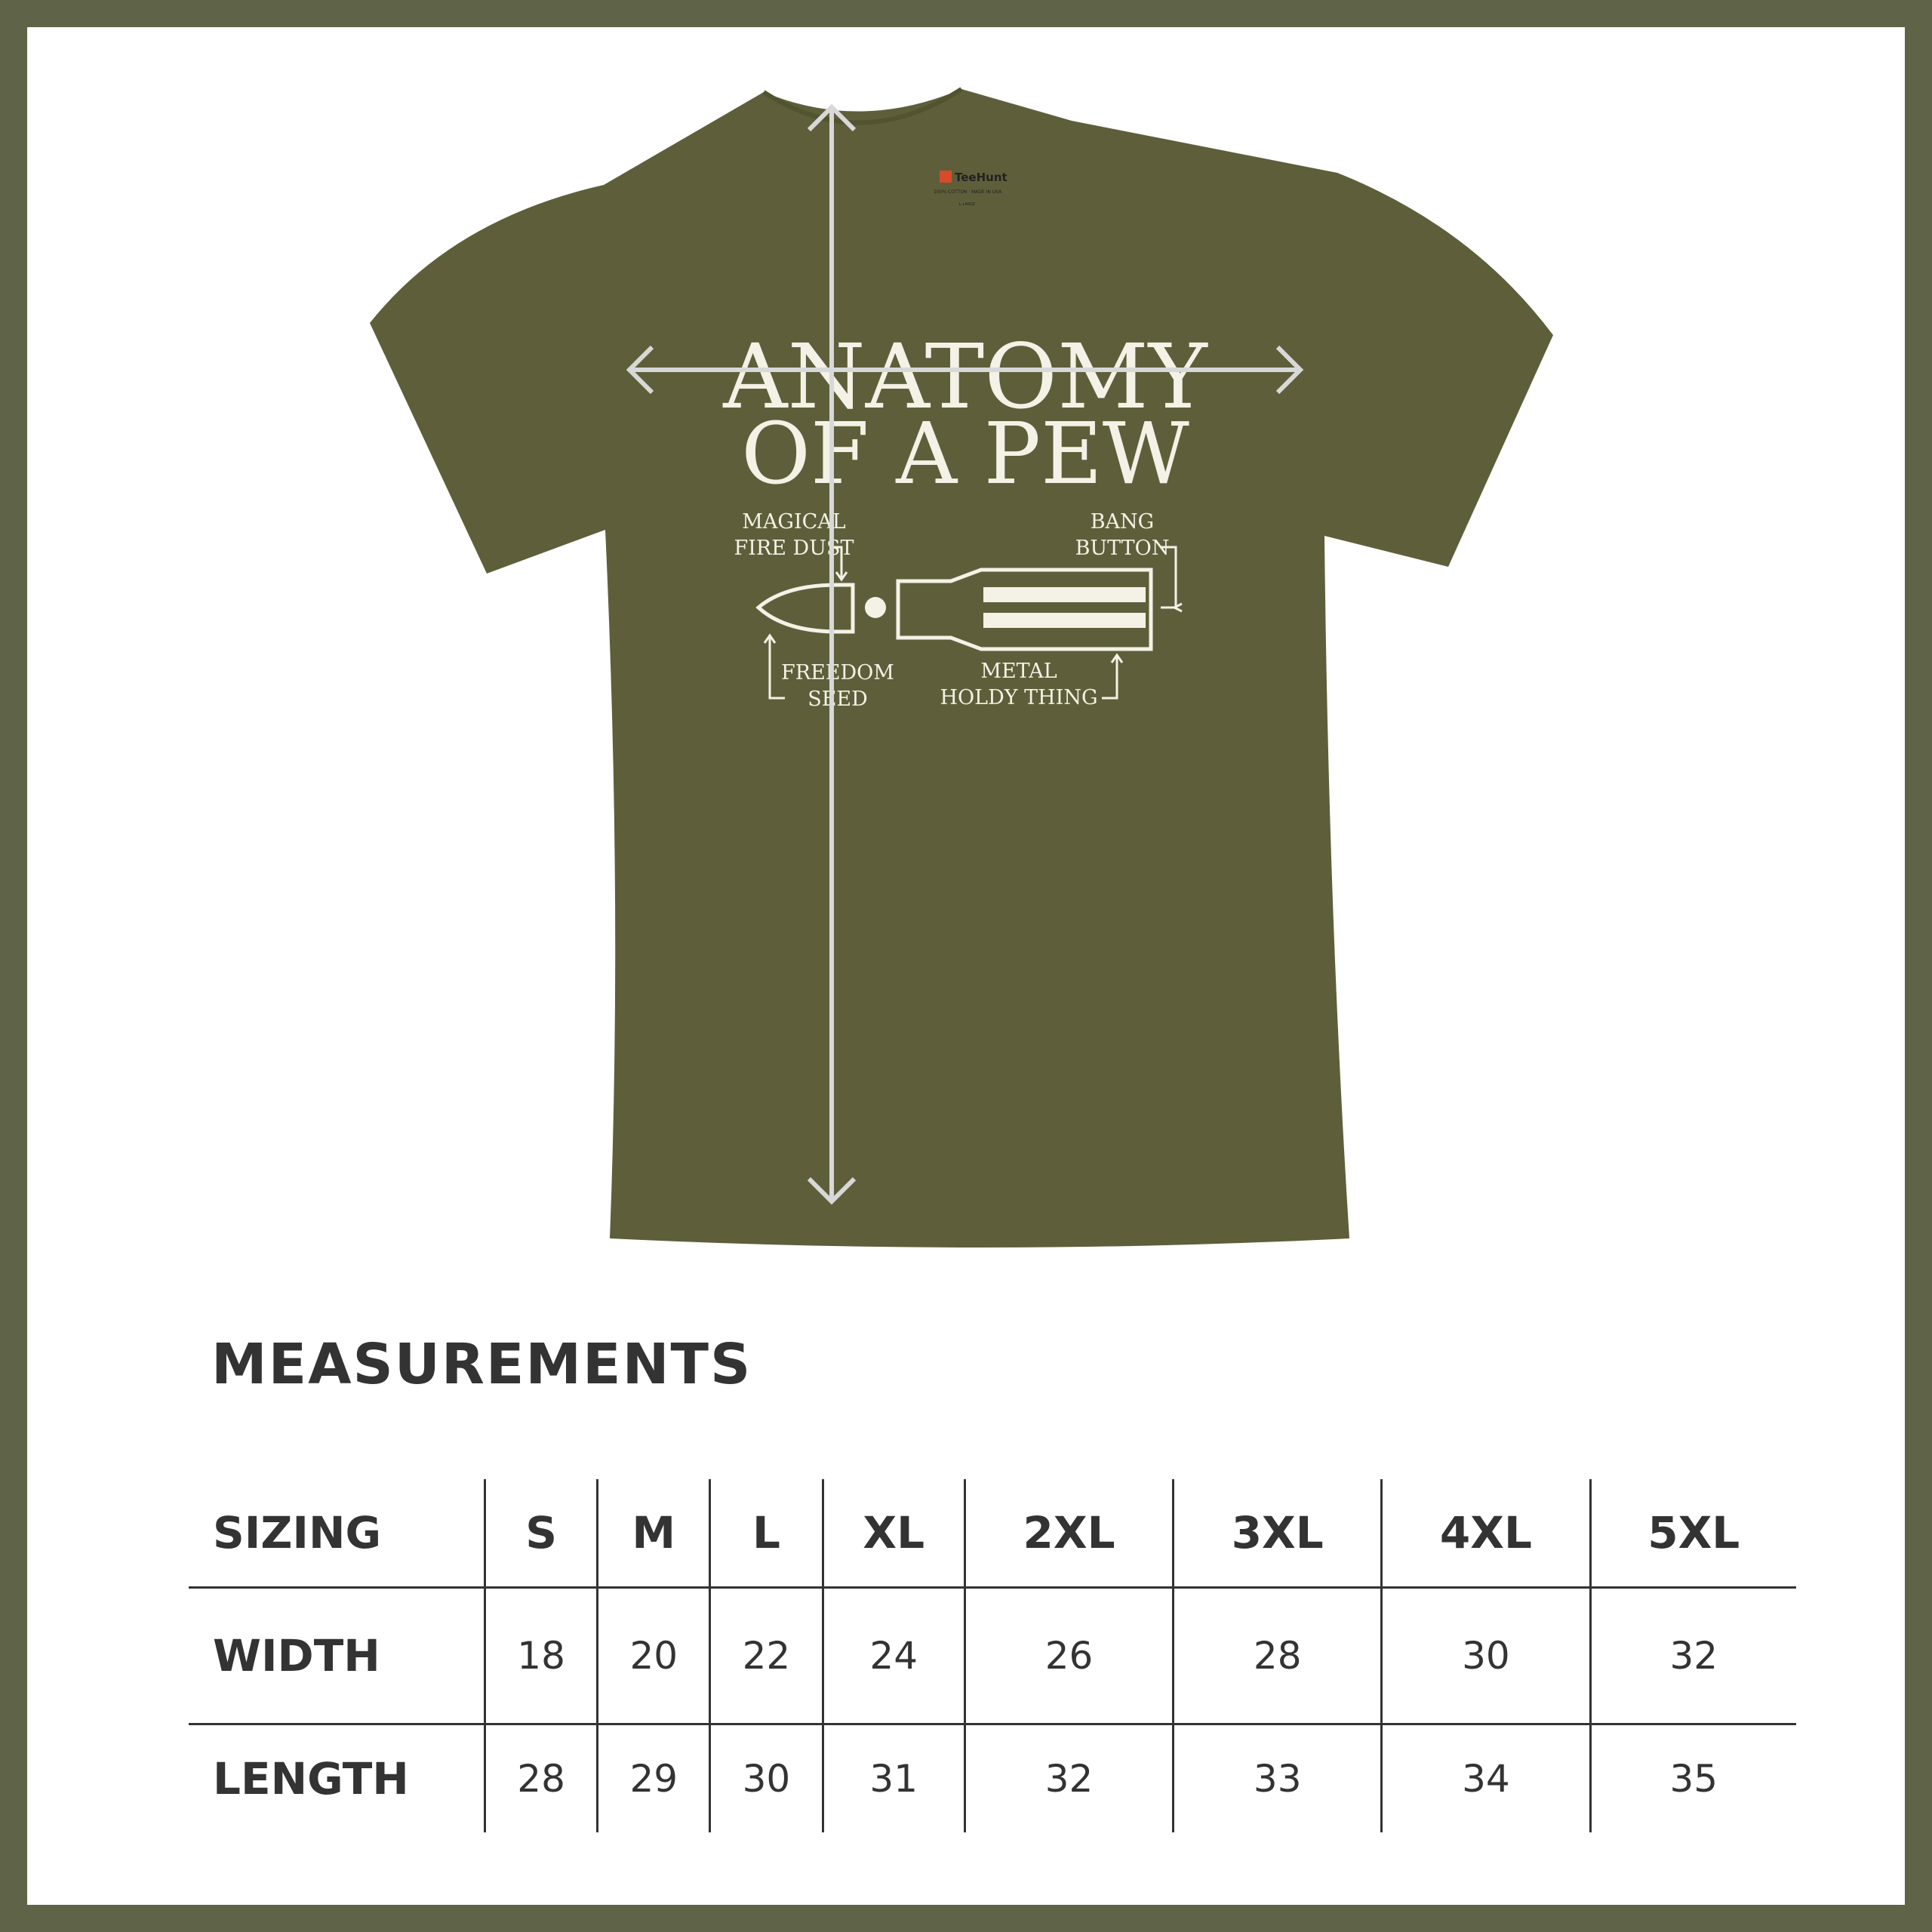  What do you see at coordinates (297, 1532) in the screenshot?
I see `header-cell: SIZING` at bounding box center [297, 1532].